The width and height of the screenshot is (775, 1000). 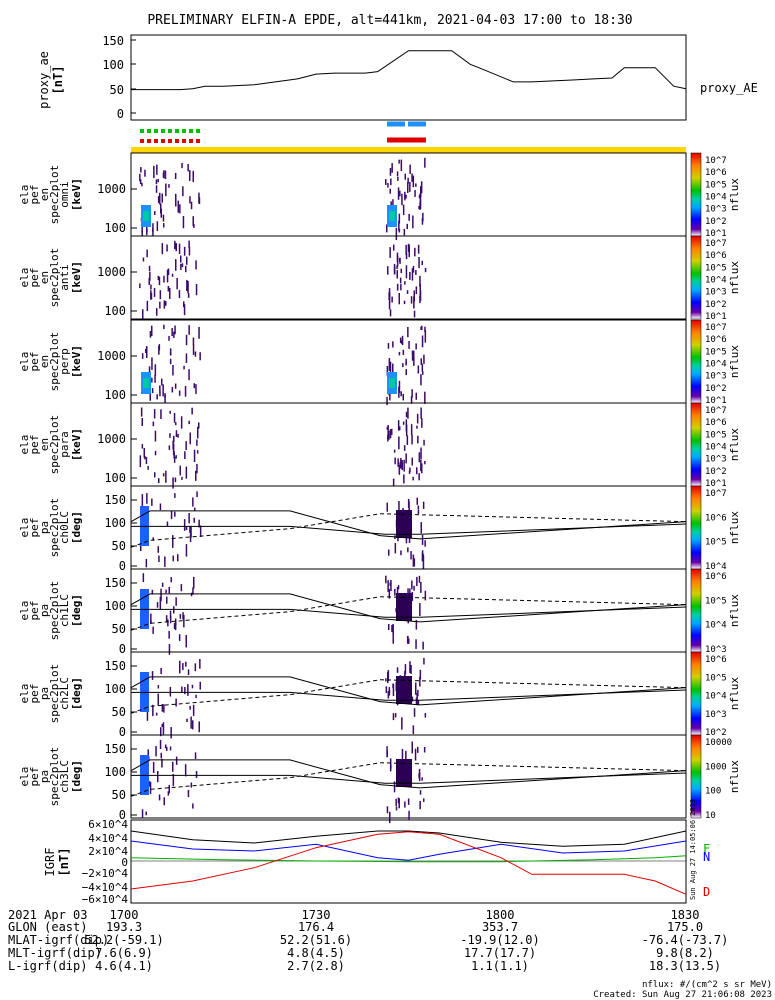 I want to click on panel-ylabel: omni, so click(x=64, y=194).